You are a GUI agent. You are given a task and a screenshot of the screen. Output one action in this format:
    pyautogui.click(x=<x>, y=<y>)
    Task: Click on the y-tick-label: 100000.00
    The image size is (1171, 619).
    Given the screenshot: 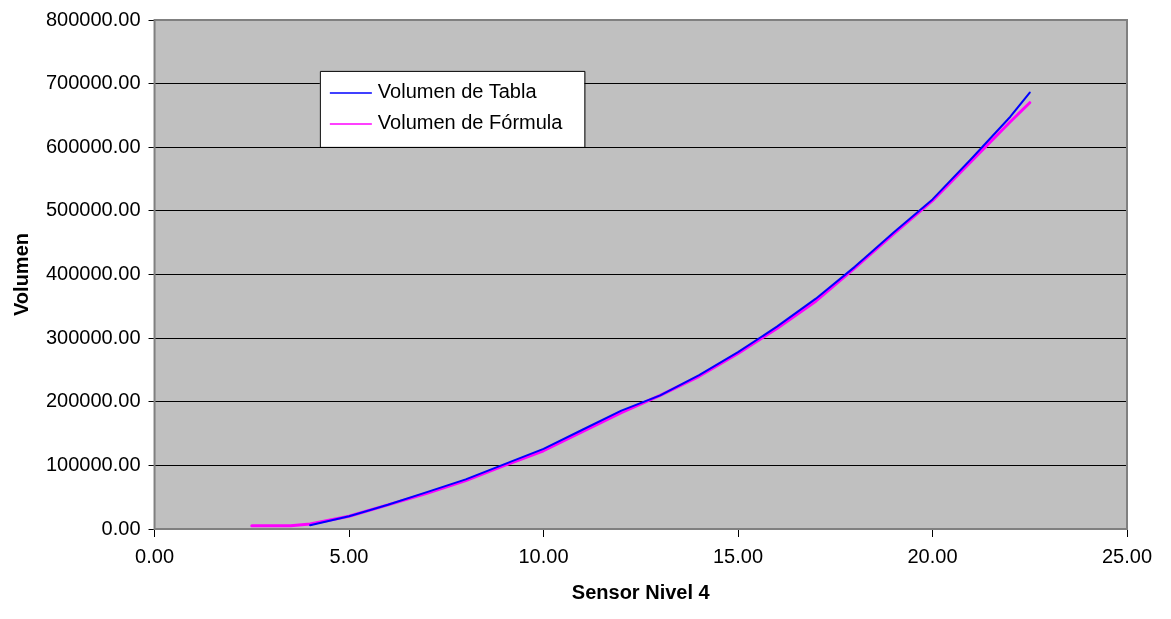 What is the action you would take?
    pyautogui.click(x=93, y=463)
    